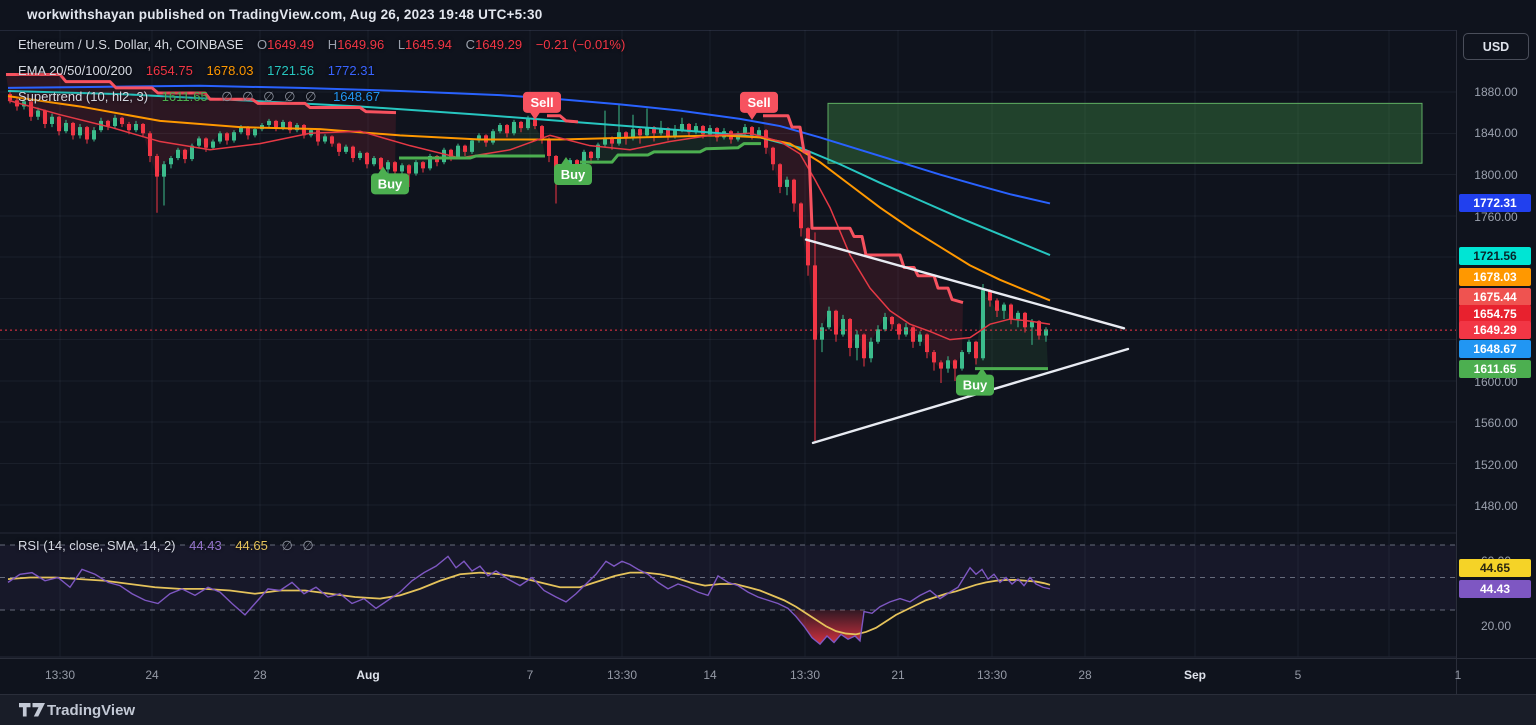 Image resolution: width=1536 pixels, height=725 pixels. Describe the element at coordinates (270, 96) in the screenshot. I see `supertrend-empty-values: ∅ ∅ ∅ ∅ ∅` at that location.